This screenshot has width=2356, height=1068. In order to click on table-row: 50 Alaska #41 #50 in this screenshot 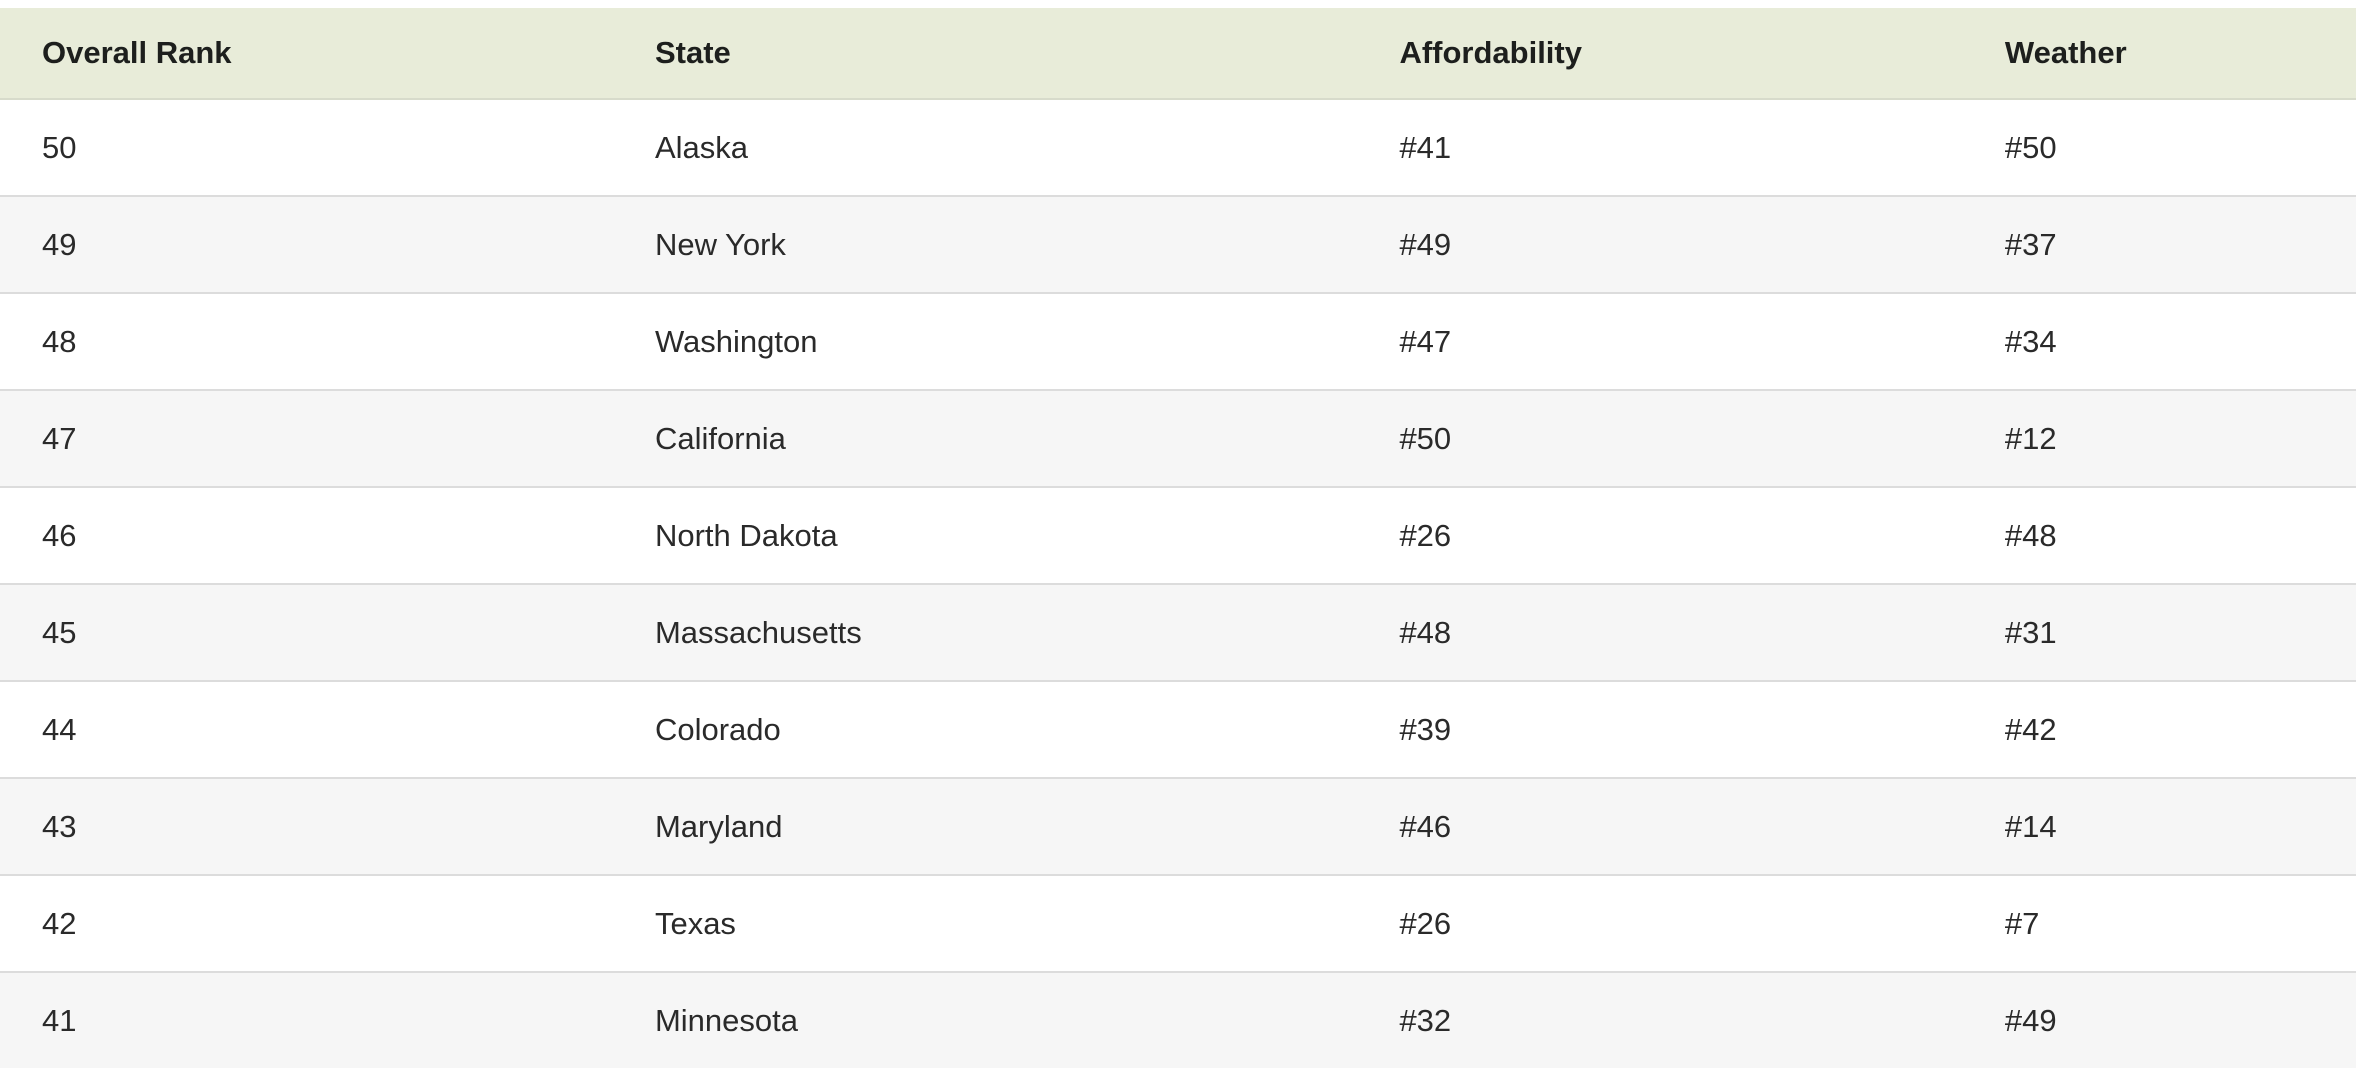, I will do `click(1178, 147)`.